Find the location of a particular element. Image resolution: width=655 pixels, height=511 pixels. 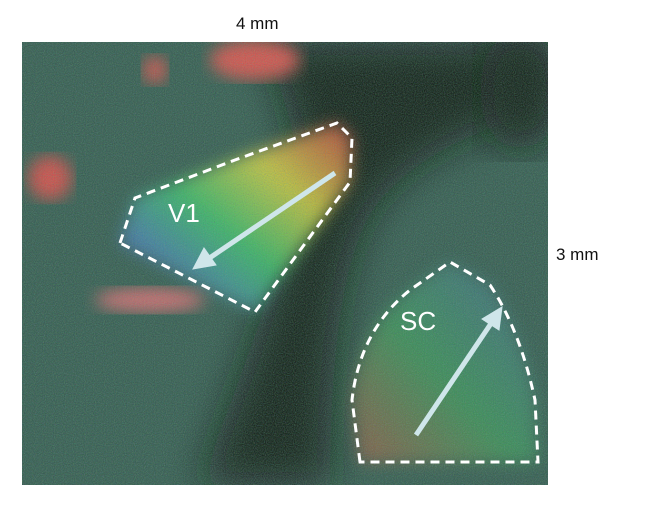

v1-outline is located at coordinates (236, 217).